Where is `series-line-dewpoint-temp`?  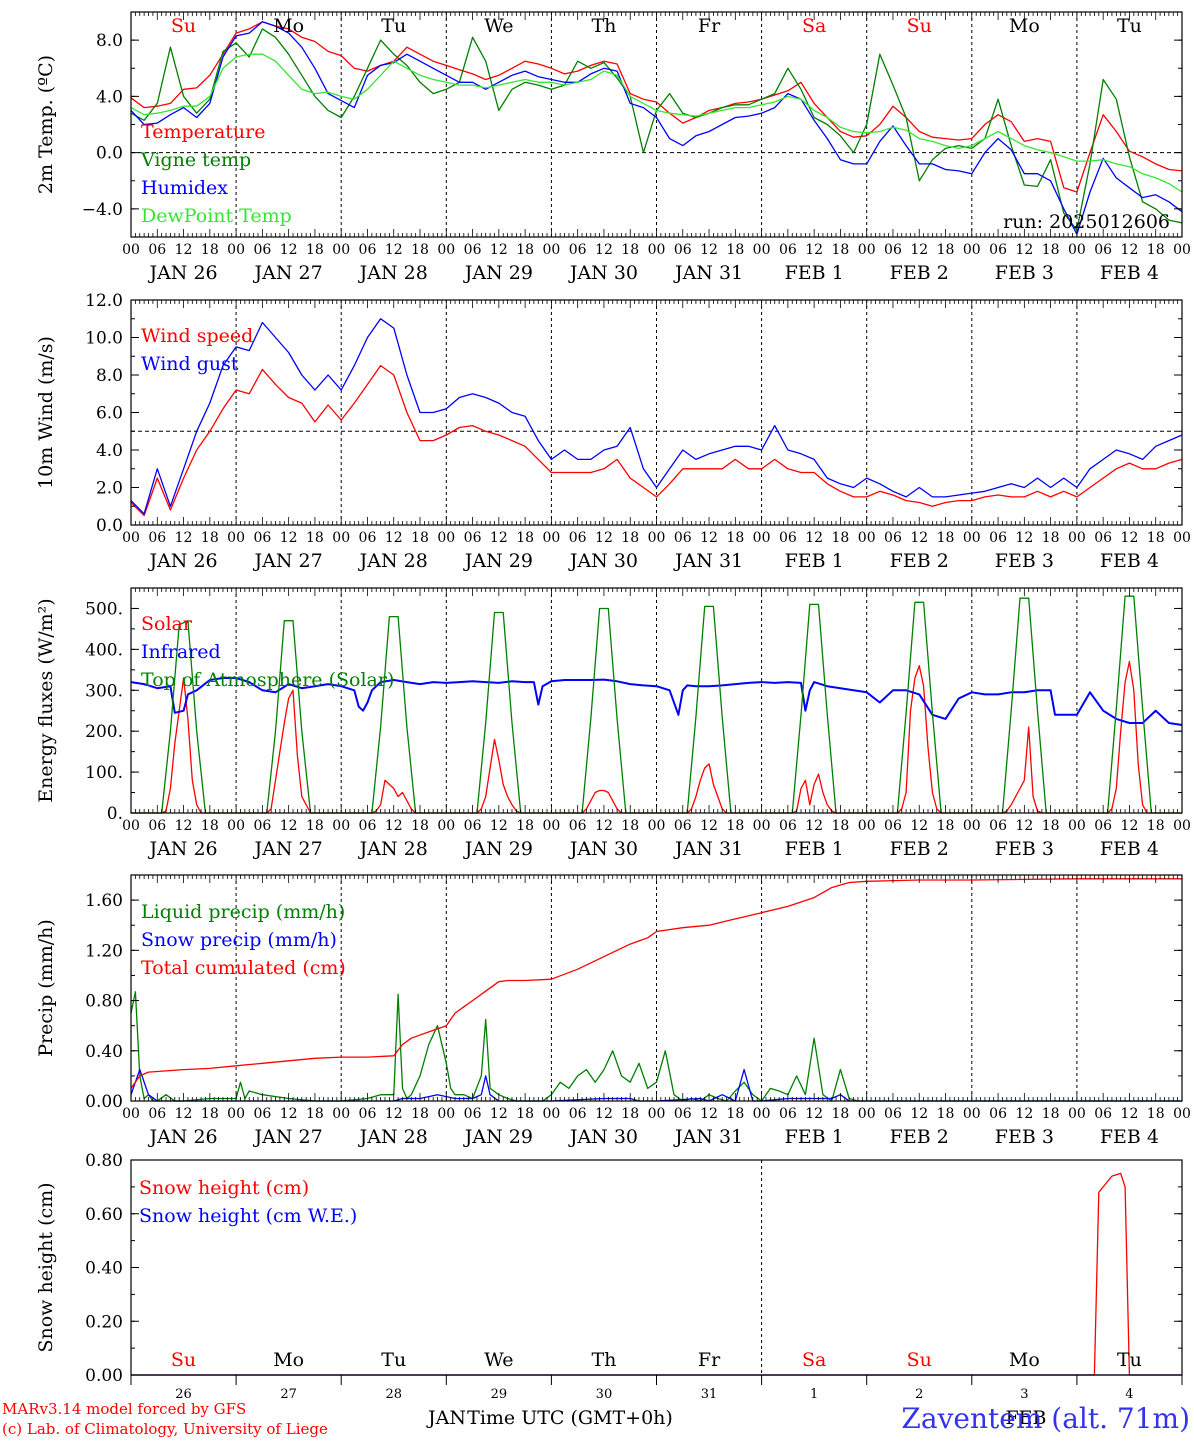
series-line-dewpoint-temp is located at coordinates (656, 123).